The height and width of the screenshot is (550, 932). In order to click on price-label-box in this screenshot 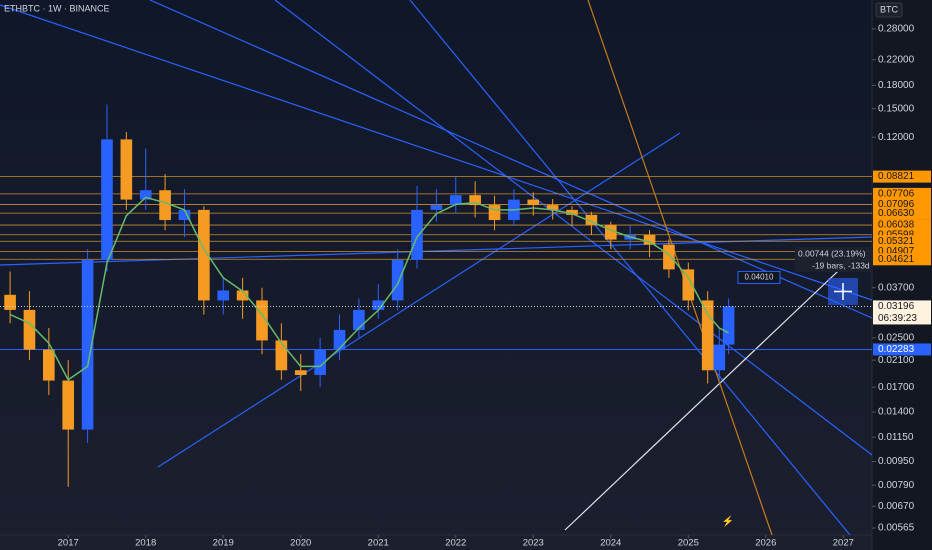, I will do `click(902, 312)`.